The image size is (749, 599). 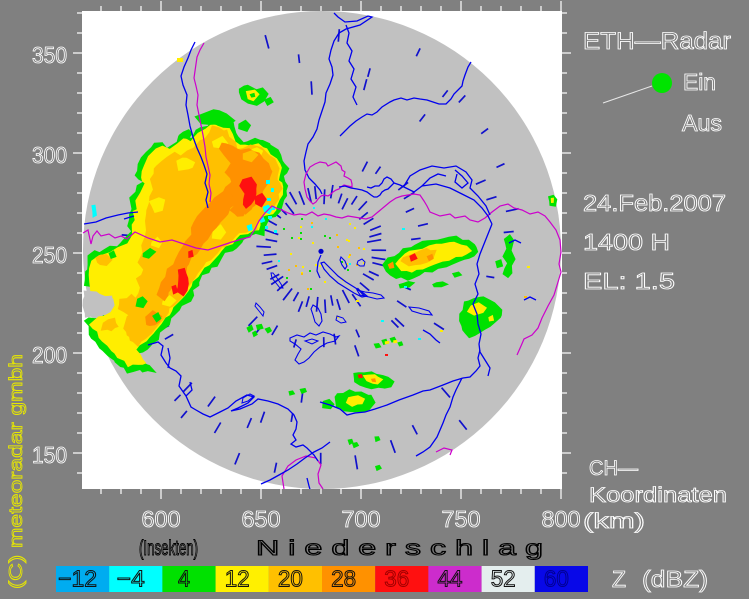 What do you see at coordinates (184, 579) in the screenshot?
I see `svg-text: 4` at bounding box center [184, 579].